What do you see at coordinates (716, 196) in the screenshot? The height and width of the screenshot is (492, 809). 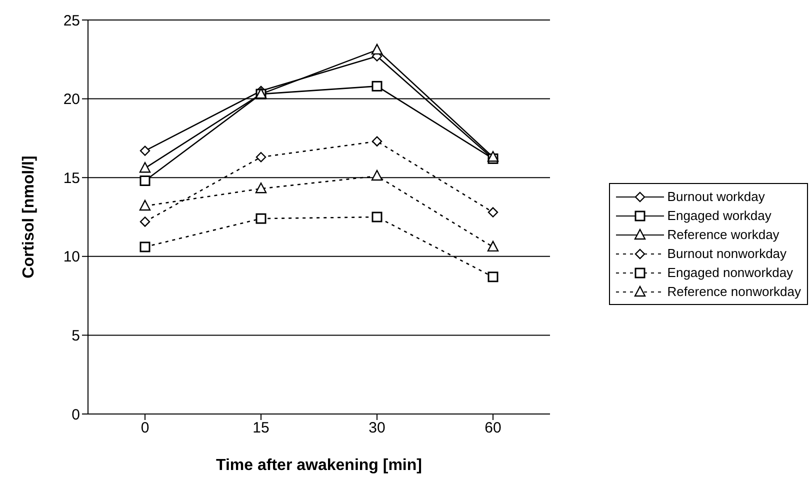 I see `legend-label: Burnout workday` at bounding box center [716, 196].